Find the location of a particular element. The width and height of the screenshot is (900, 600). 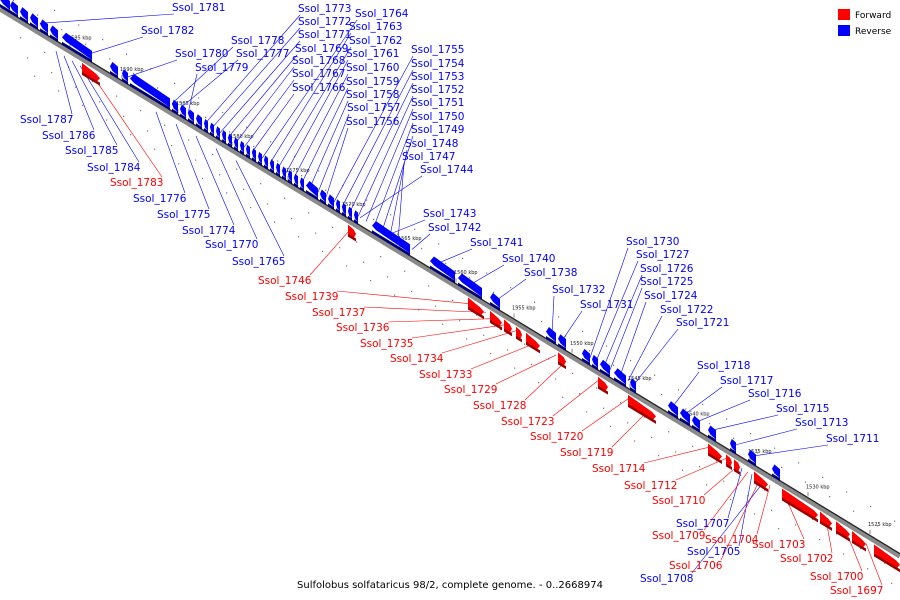

gene-label: Ssol_1722 is located at coordinates (686, 310).